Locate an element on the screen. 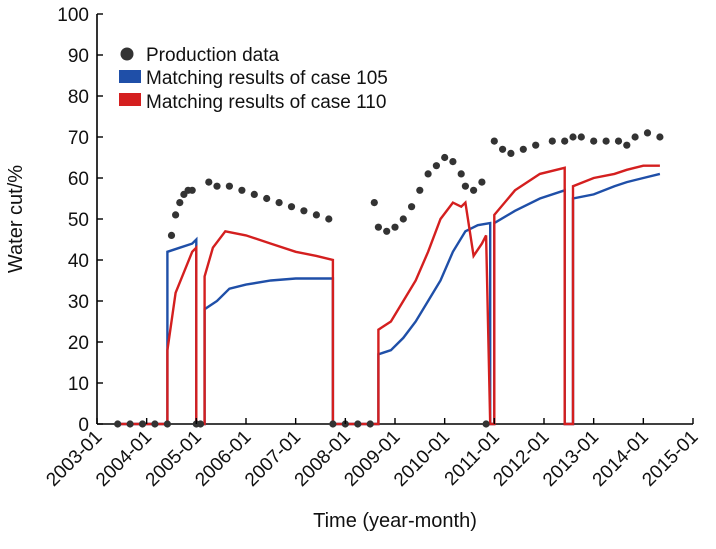 The width and height of the screenshot is (716, 549). y-tick-label: 80 is located at coordinates (78, 97).